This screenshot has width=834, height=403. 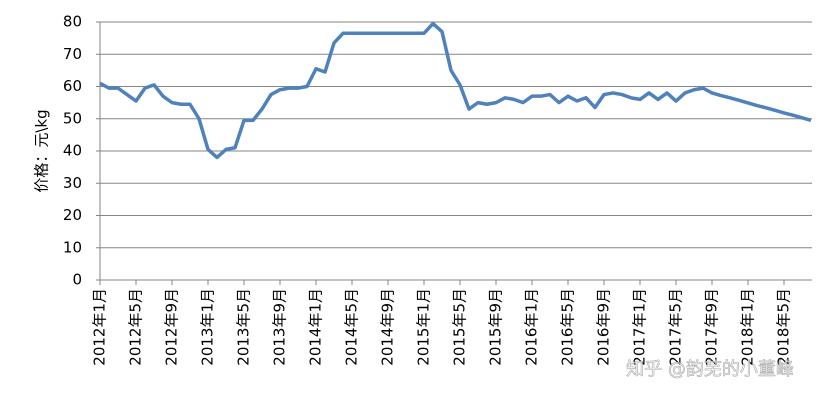 What do you see at coordinates (72, 183) in the screenshot?
I see `y-tick-label: 30` at bounding box center [72, 183].